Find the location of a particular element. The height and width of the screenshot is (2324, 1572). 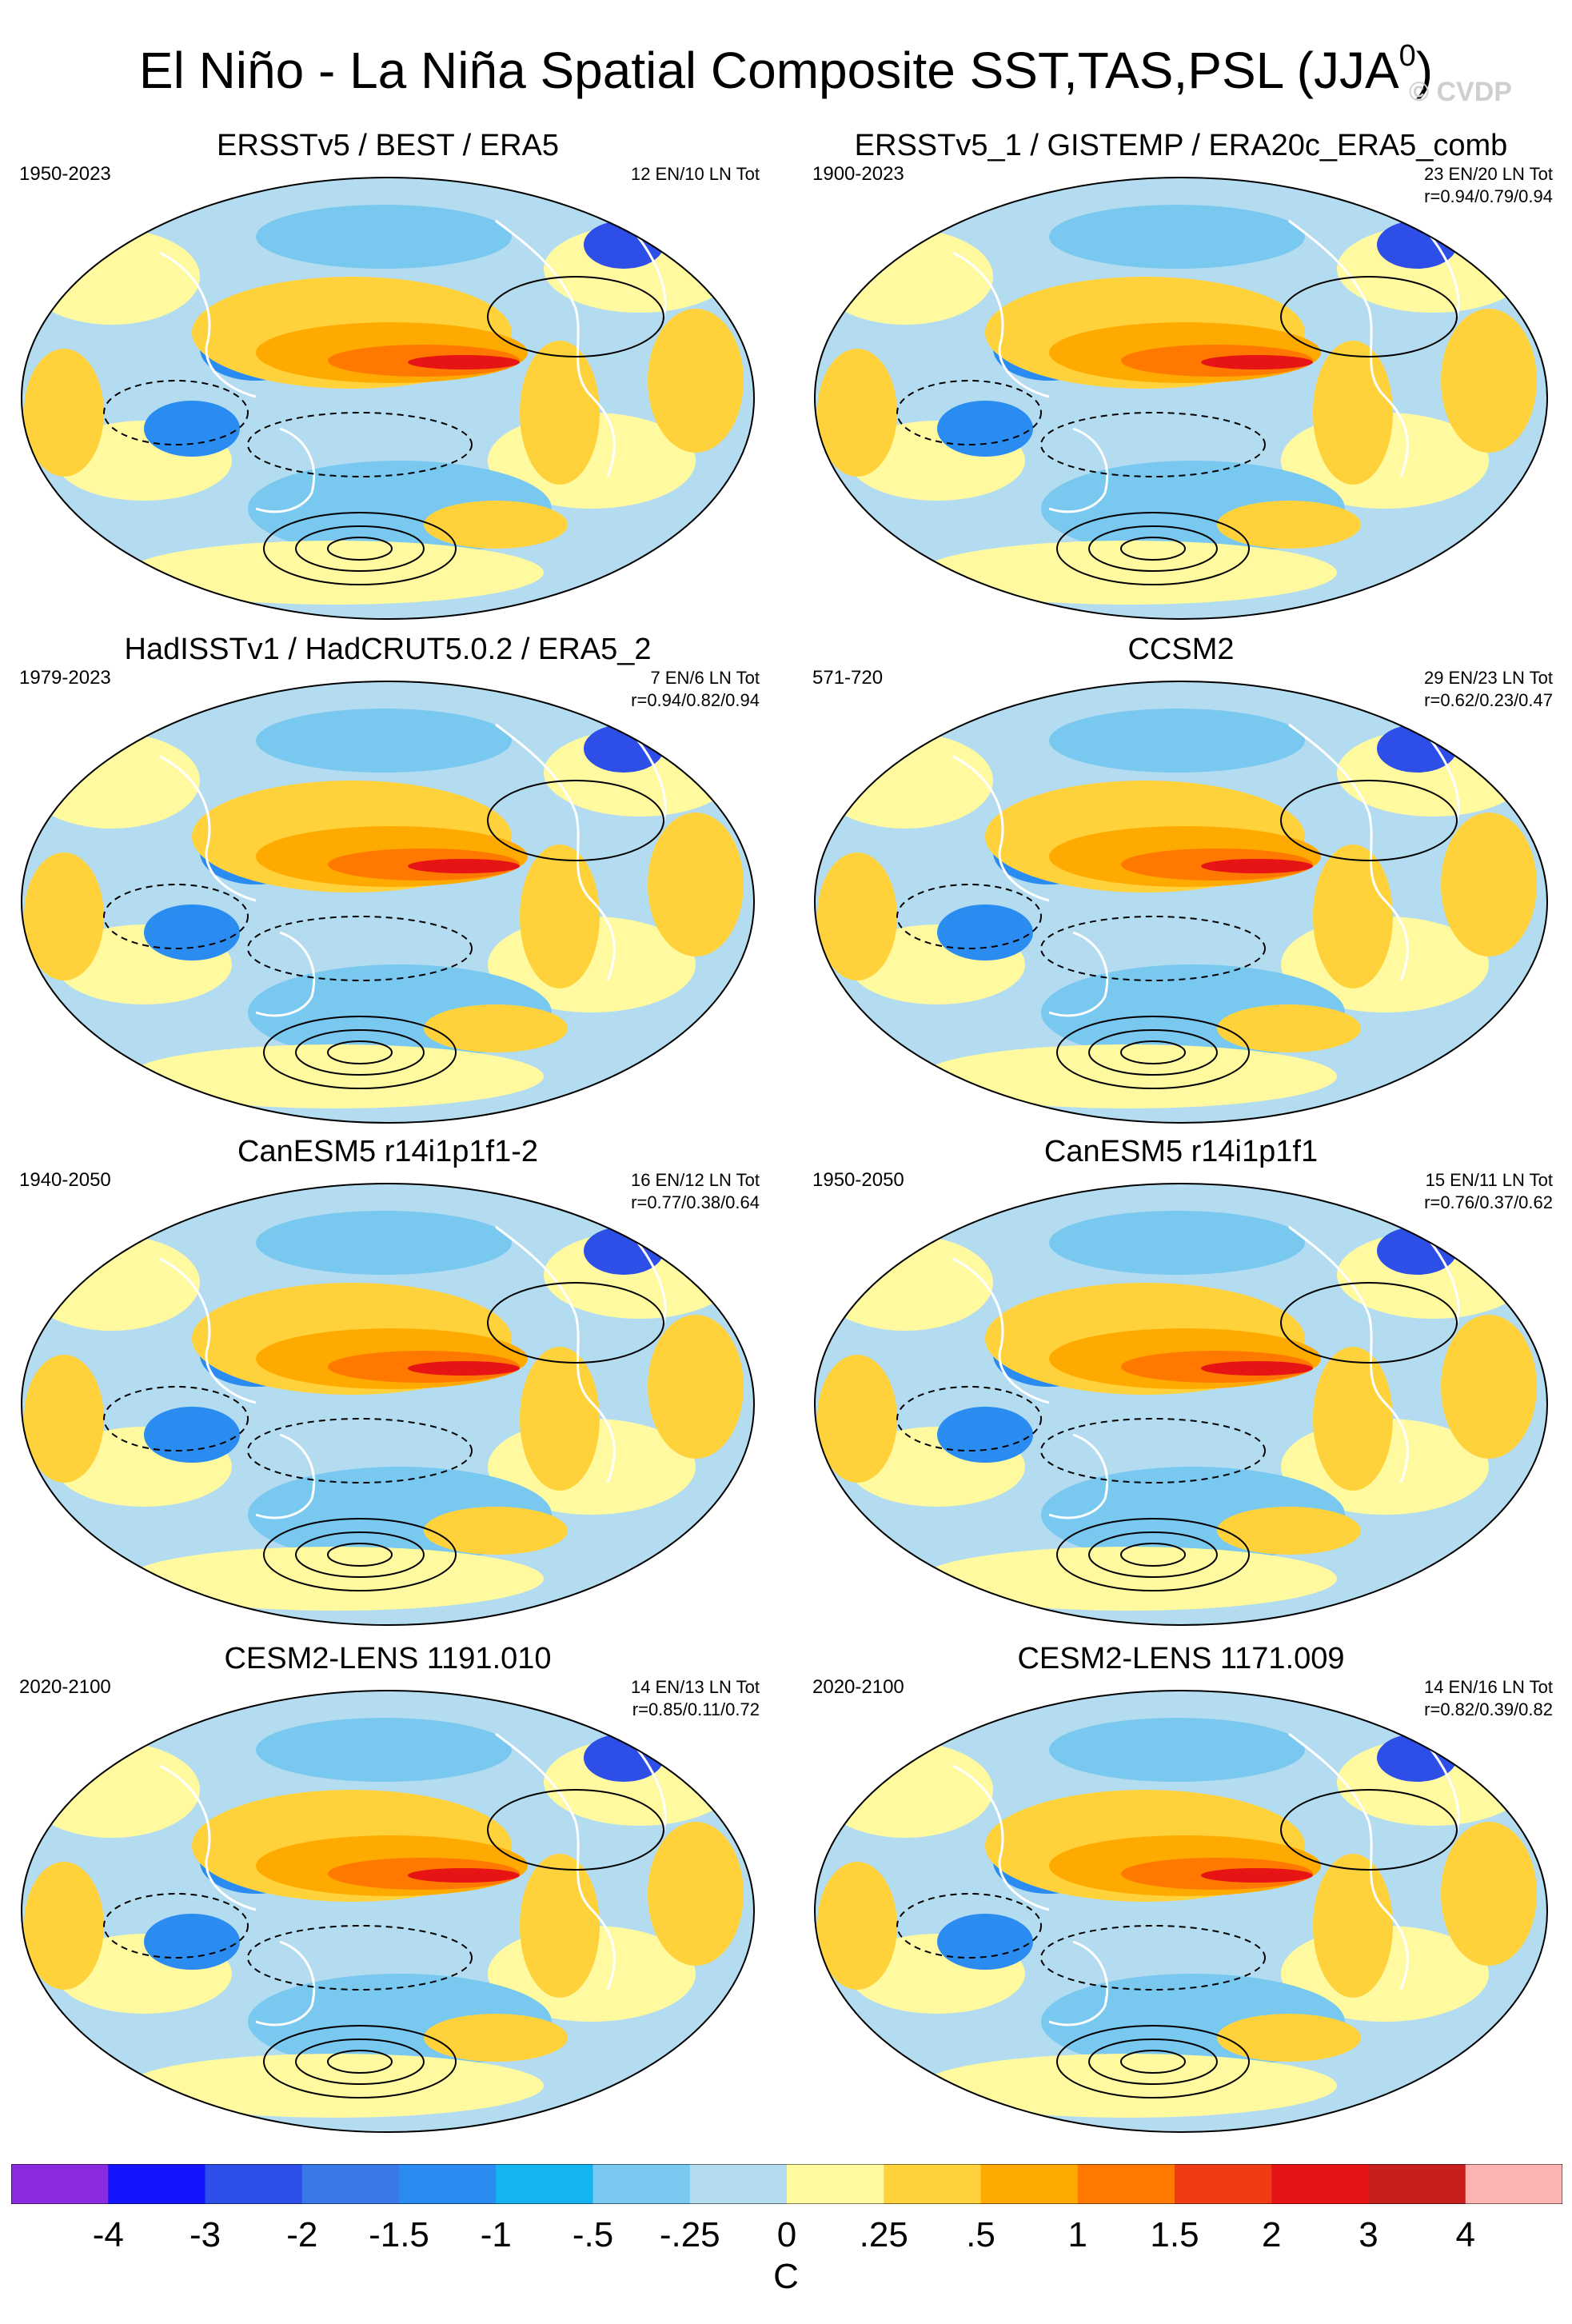

panel-years: 1940-2050 is located at coordinates (65, 1180).